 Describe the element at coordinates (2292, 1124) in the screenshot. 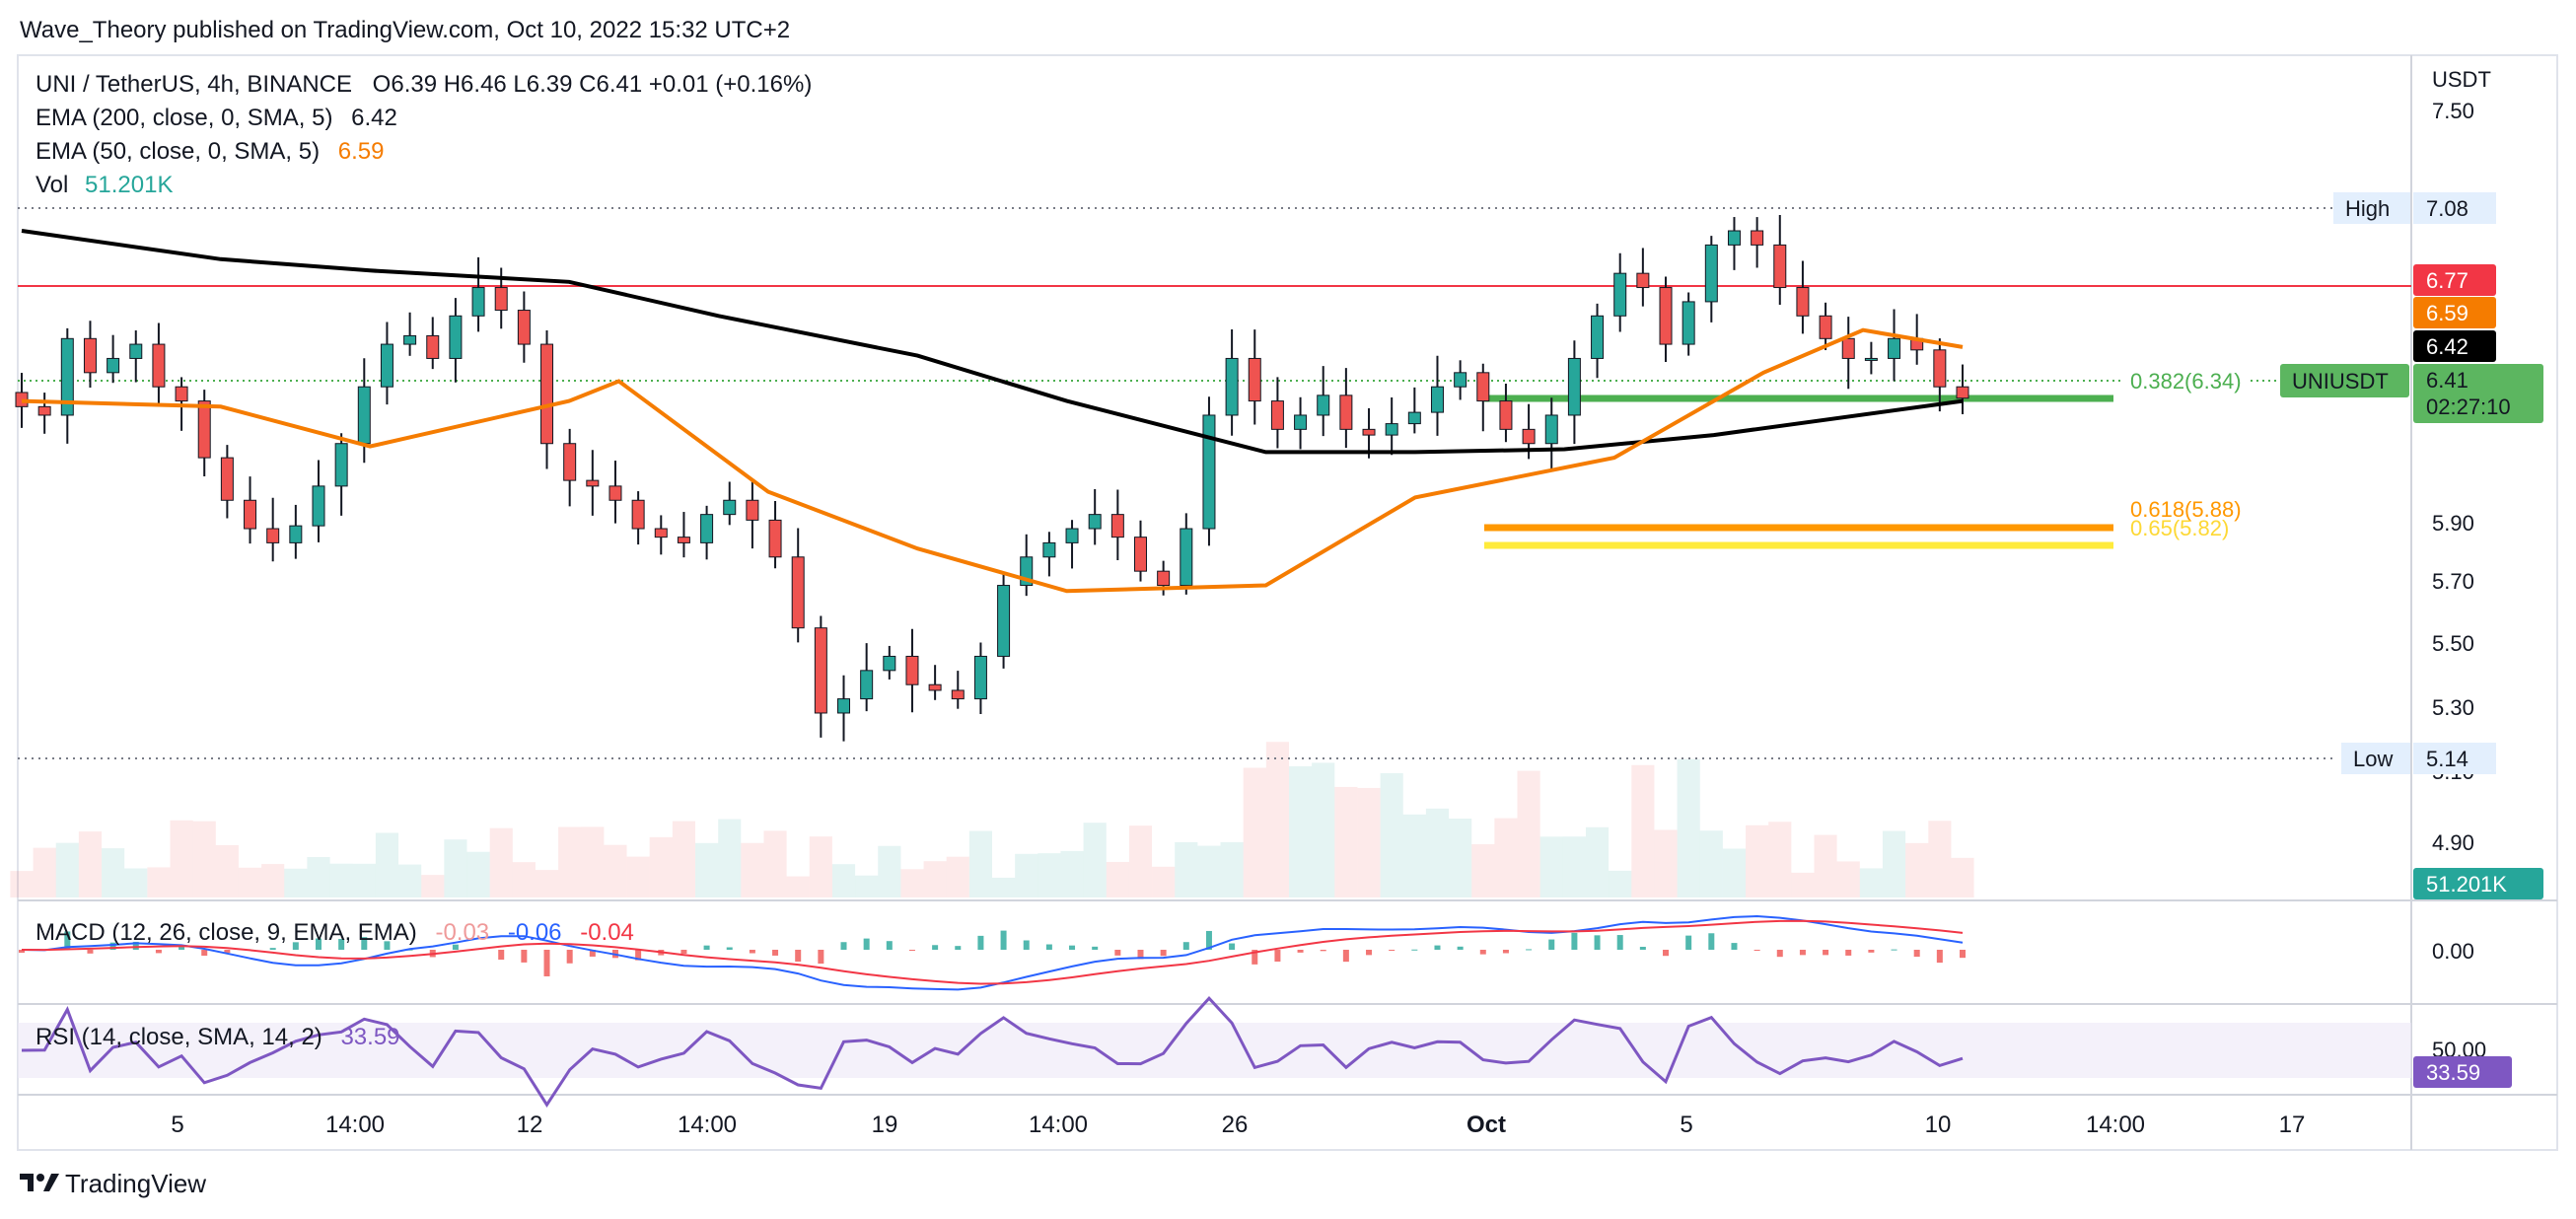

I see `time-tick: 17` at that location.